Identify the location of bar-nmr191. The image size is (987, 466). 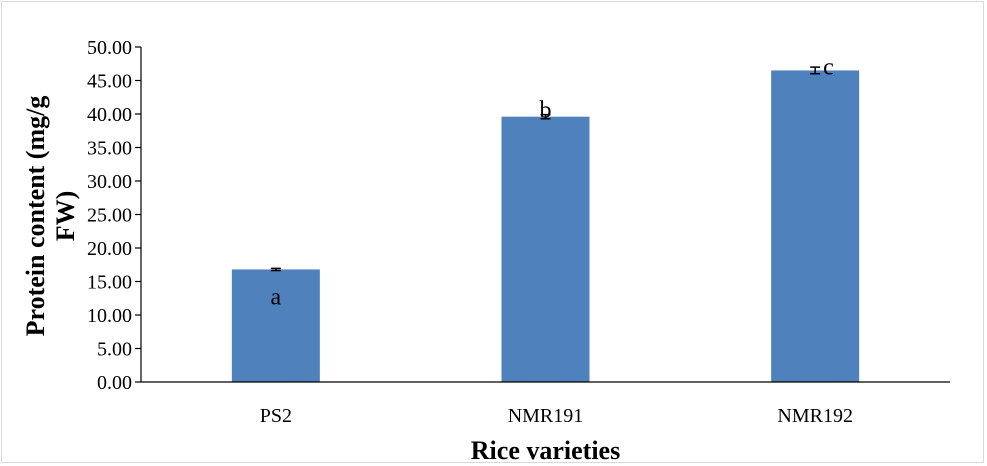
(545, 249).